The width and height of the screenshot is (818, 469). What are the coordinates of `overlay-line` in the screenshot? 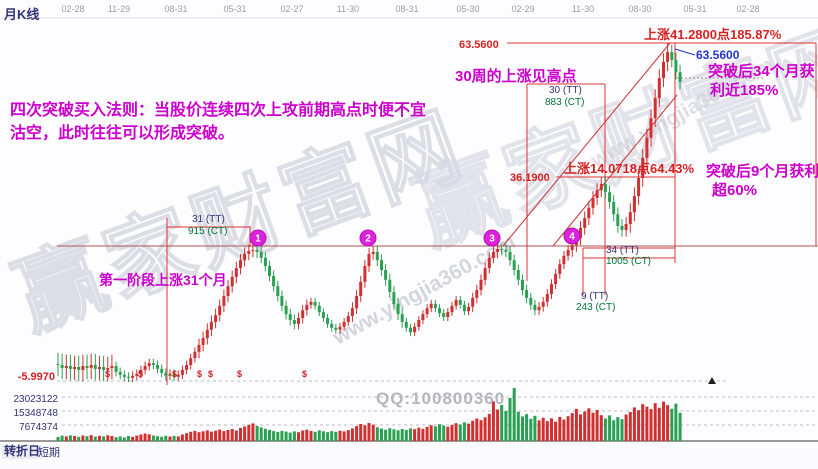 It's located at (615, 170).